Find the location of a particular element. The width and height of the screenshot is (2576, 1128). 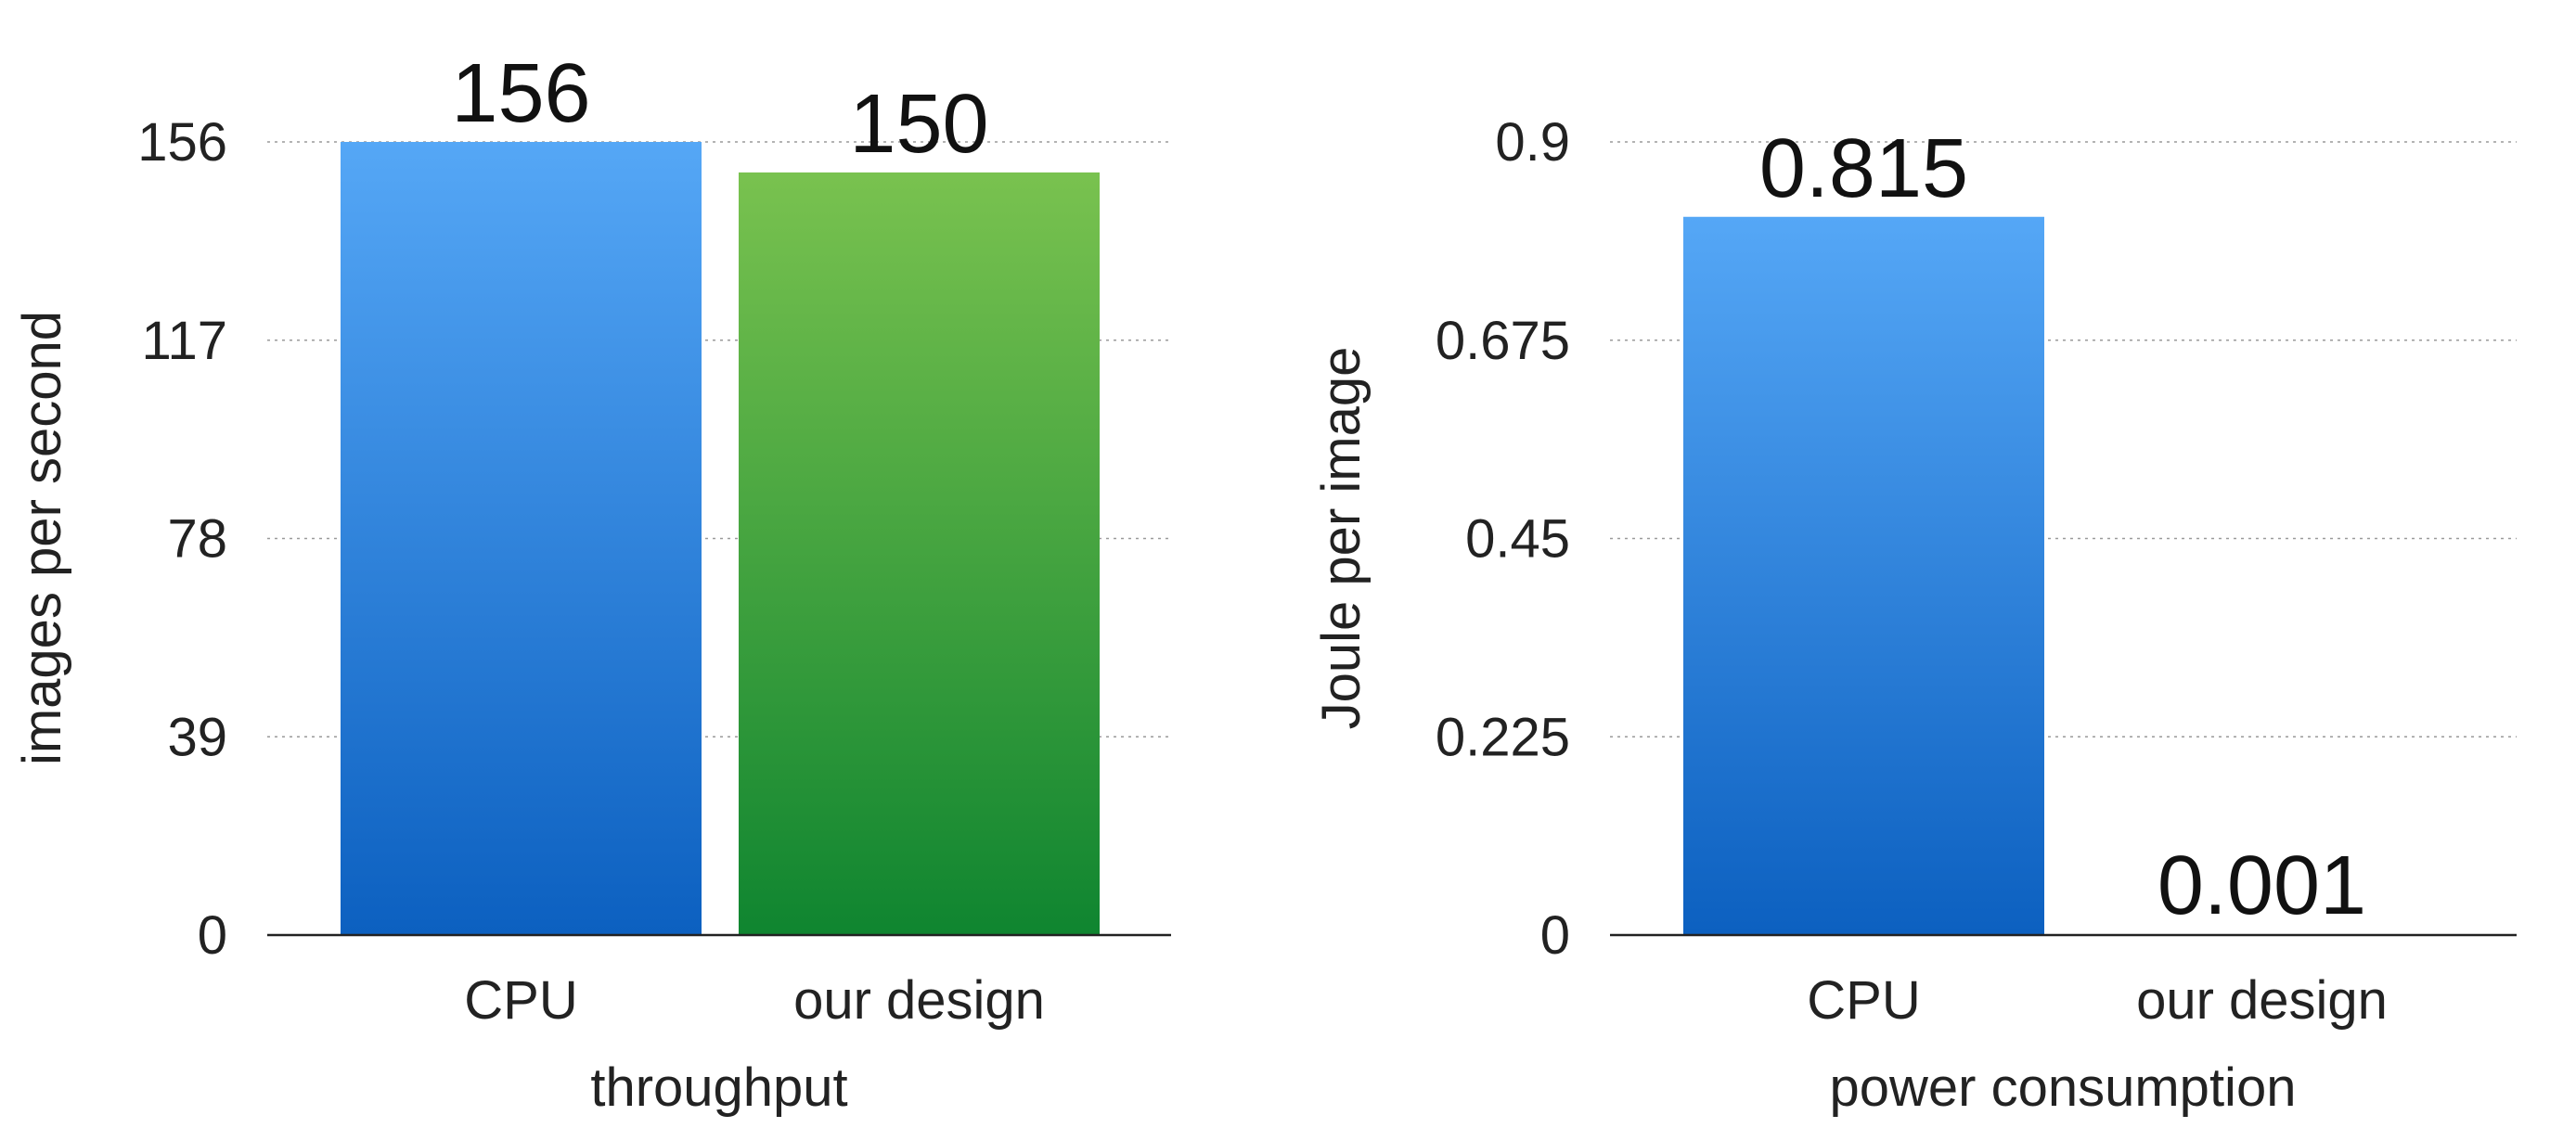

value-label: 0.815 is located at coordinates (1864, 169).